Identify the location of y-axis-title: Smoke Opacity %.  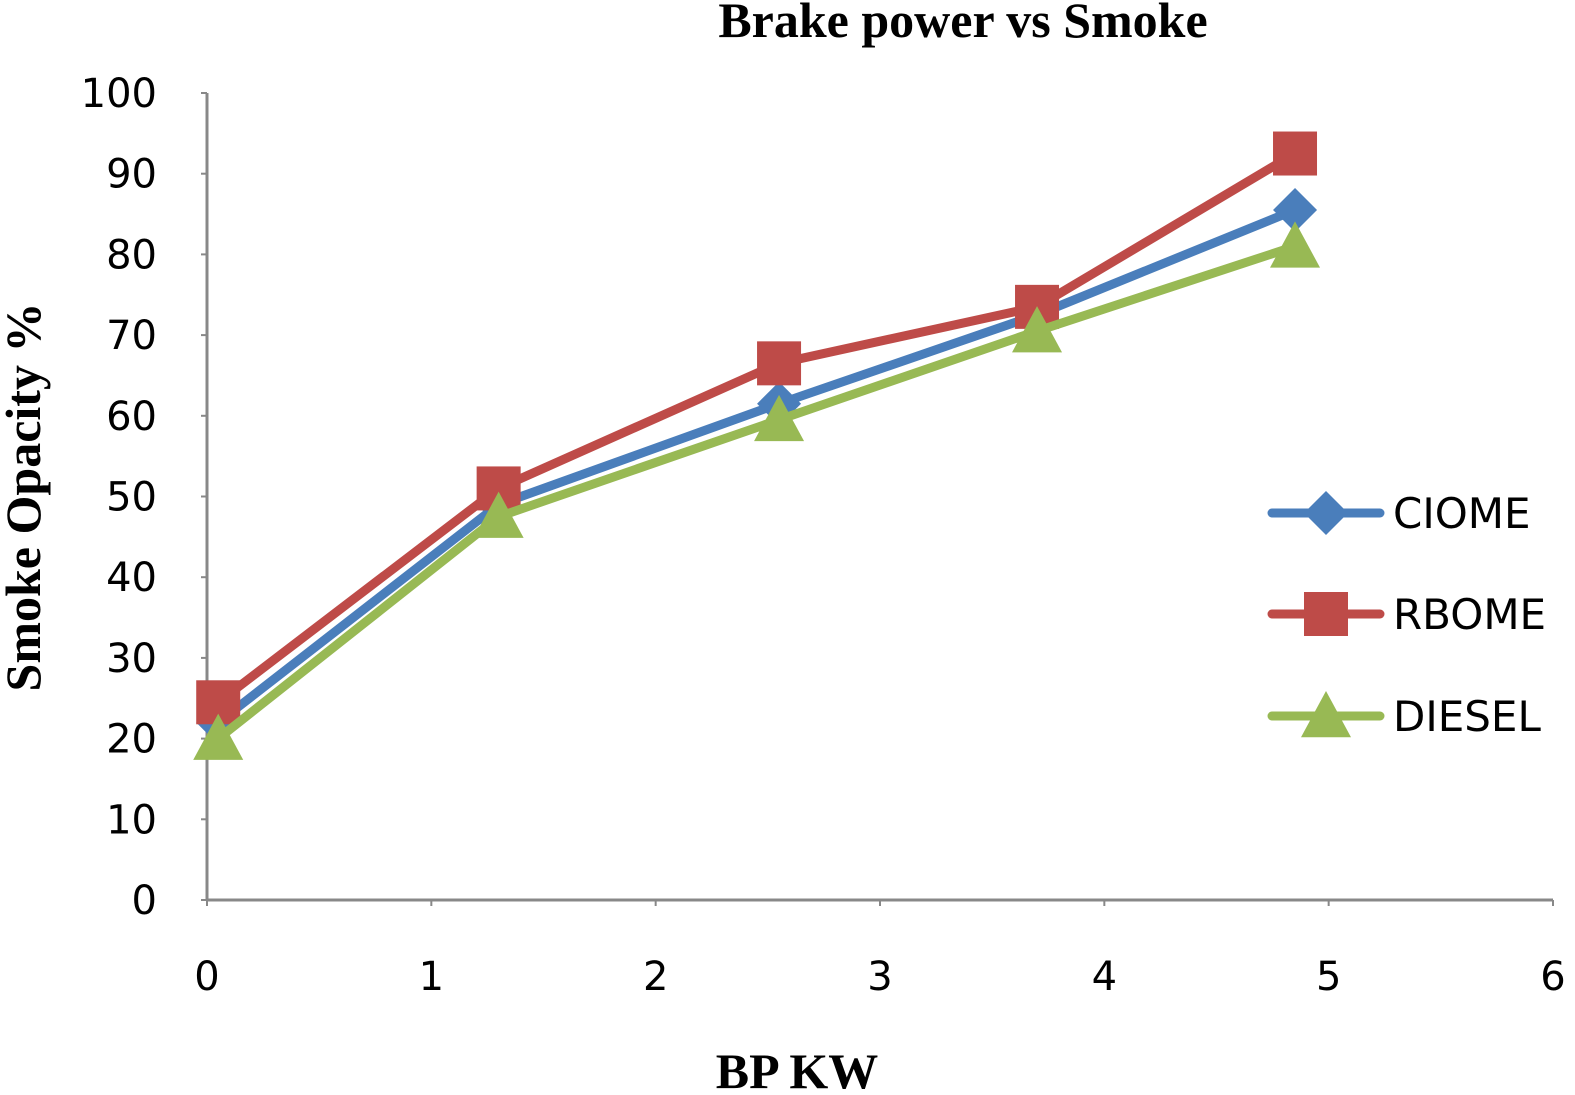
(25, 497).